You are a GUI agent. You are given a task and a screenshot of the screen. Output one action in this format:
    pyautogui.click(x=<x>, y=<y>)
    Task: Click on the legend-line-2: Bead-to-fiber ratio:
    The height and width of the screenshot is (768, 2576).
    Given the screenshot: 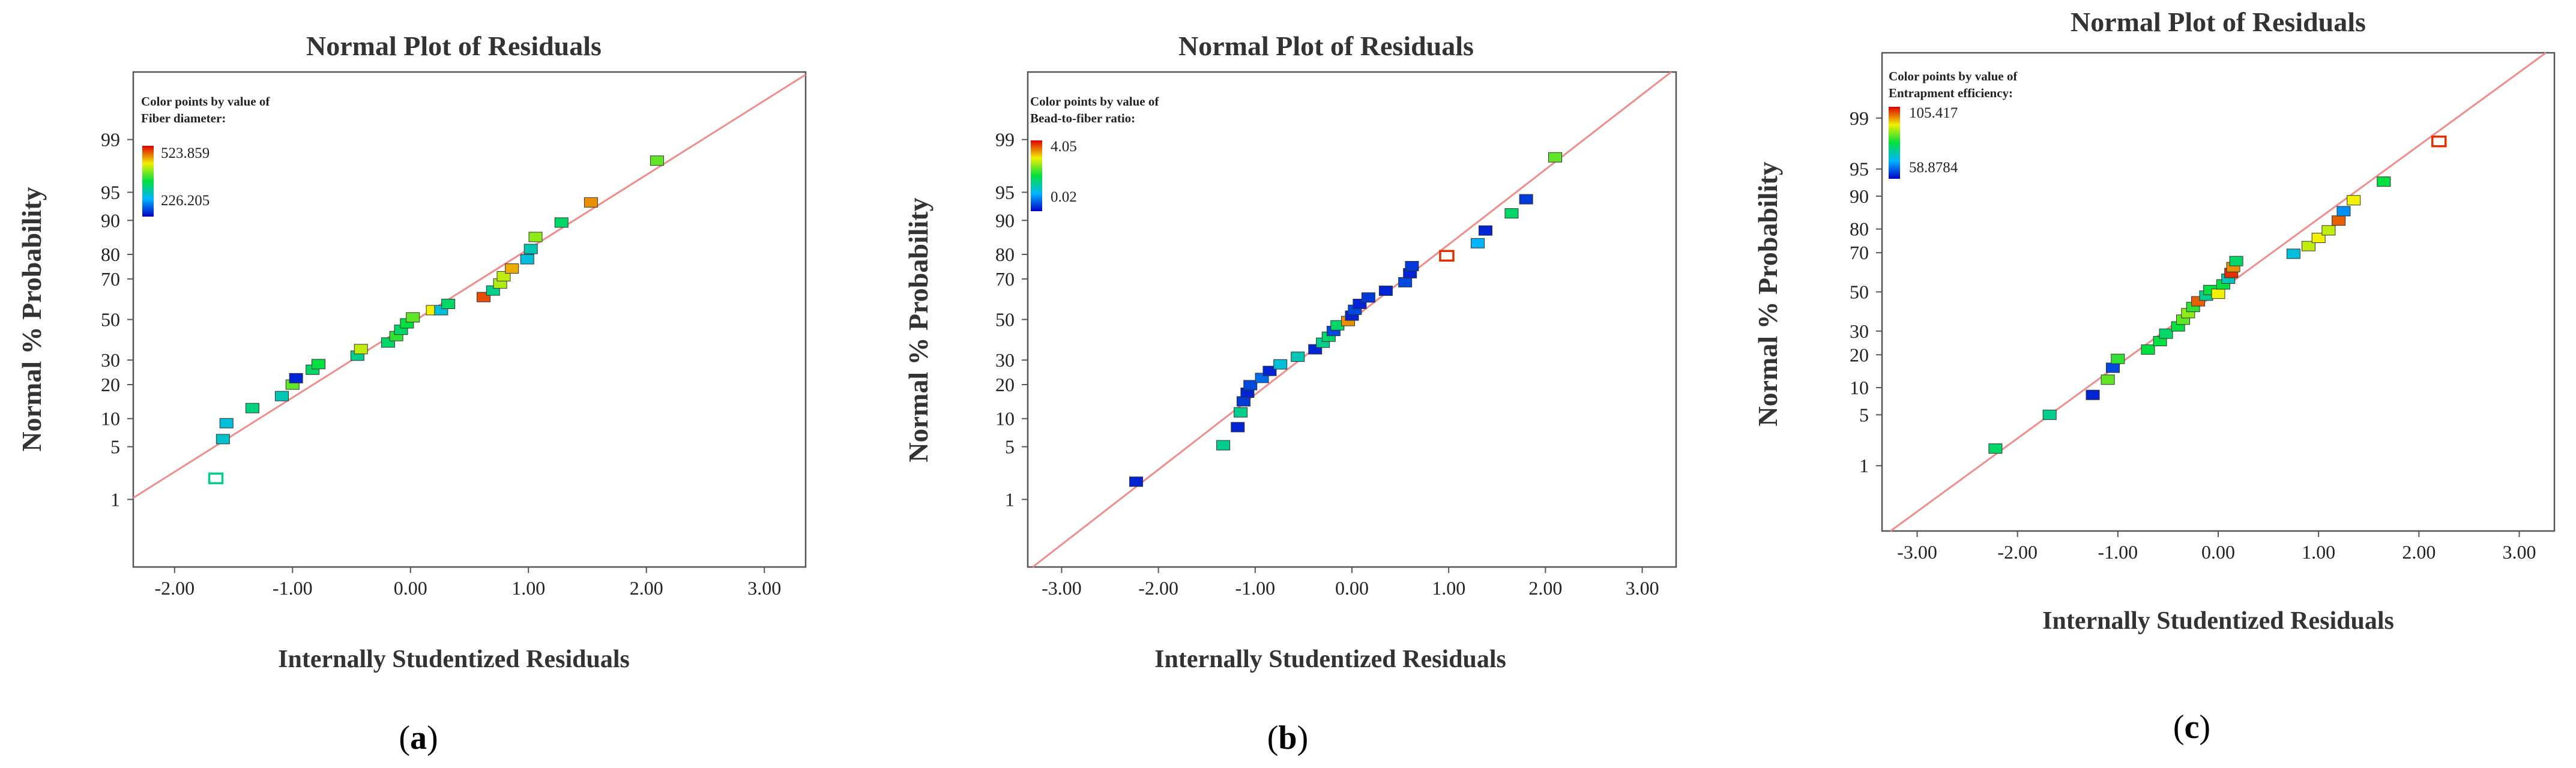 What is the action you would take?
    pyautogui.click(x=1082, y=118)
    